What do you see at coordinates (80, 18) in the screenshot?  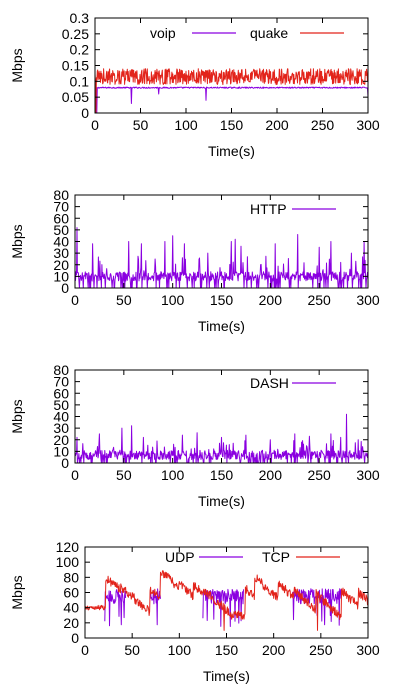 I see `y-tick-label: 0.3` at bounding box center [80, 18].